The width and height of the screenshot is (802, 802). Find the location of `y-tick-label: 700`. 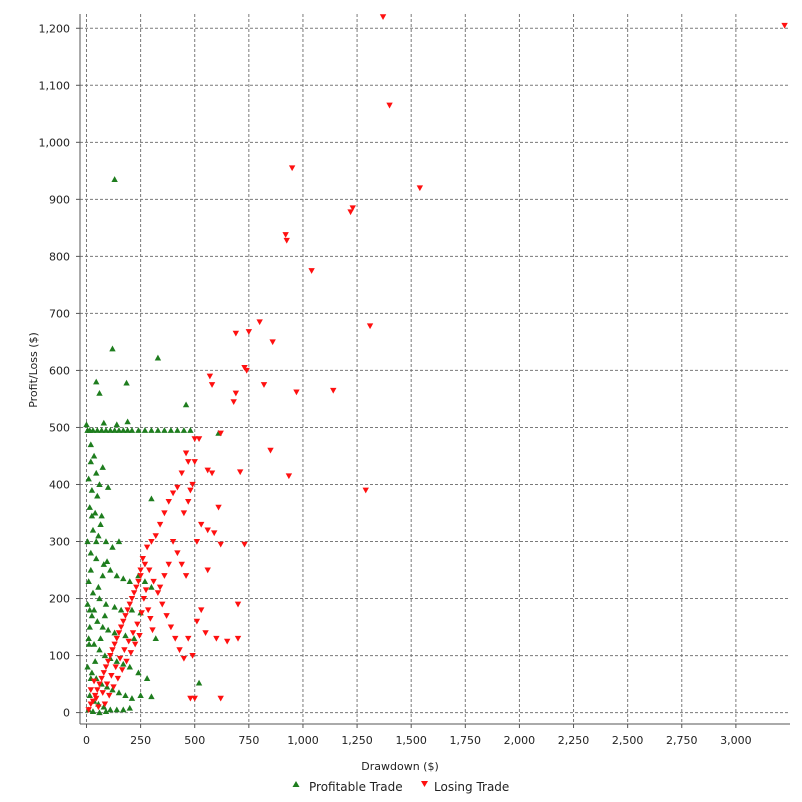

y-tick-label: 700 is located at coordinates (59, 313).